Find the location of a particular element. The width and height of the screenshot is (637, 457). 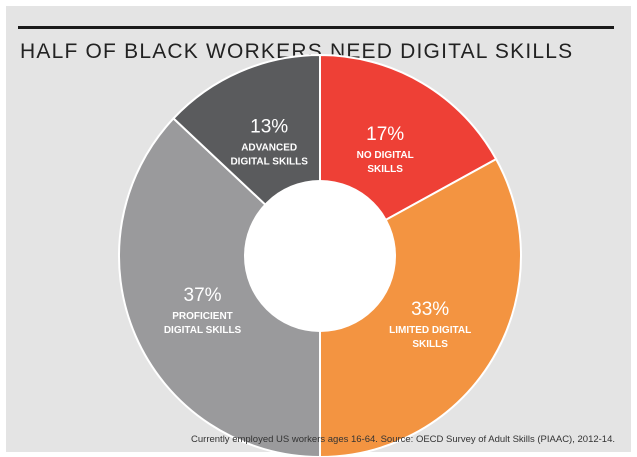

slice-label-no-digital-skills-line-1: NO DIGITAL is located at coordinates (385, 155).